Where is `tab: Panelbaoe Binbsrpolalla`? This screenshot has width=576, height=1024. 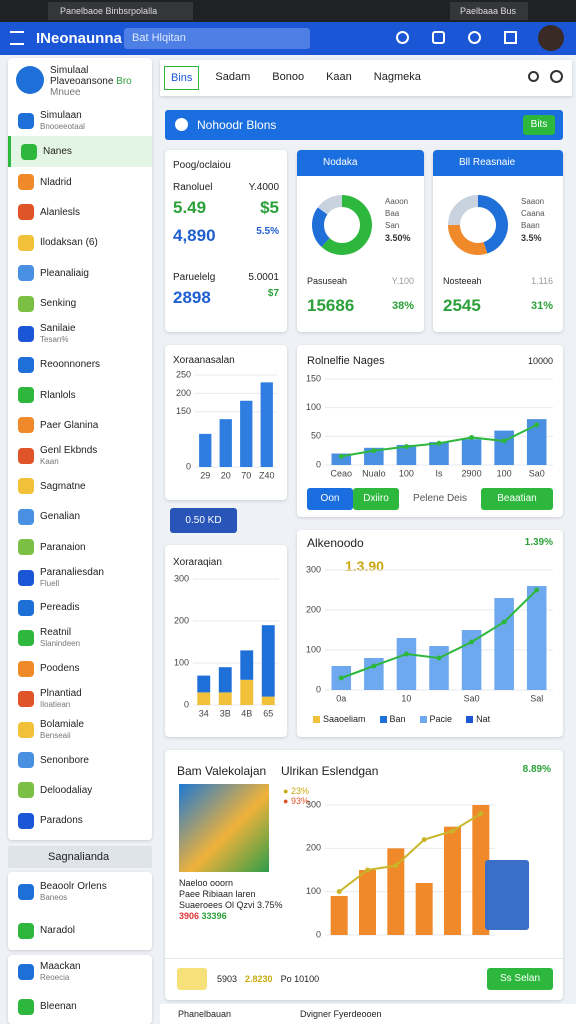
tab: Panelbaoe Binbsrpolalla is located at coordinates (120, 11).